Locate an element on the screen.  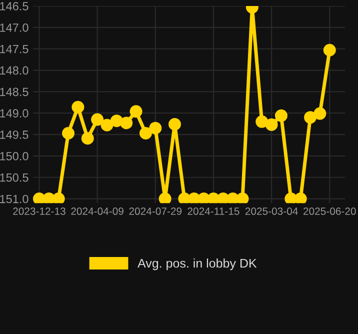
x-tick-label: 2023-12-13 is located at coordinates (39, 211).